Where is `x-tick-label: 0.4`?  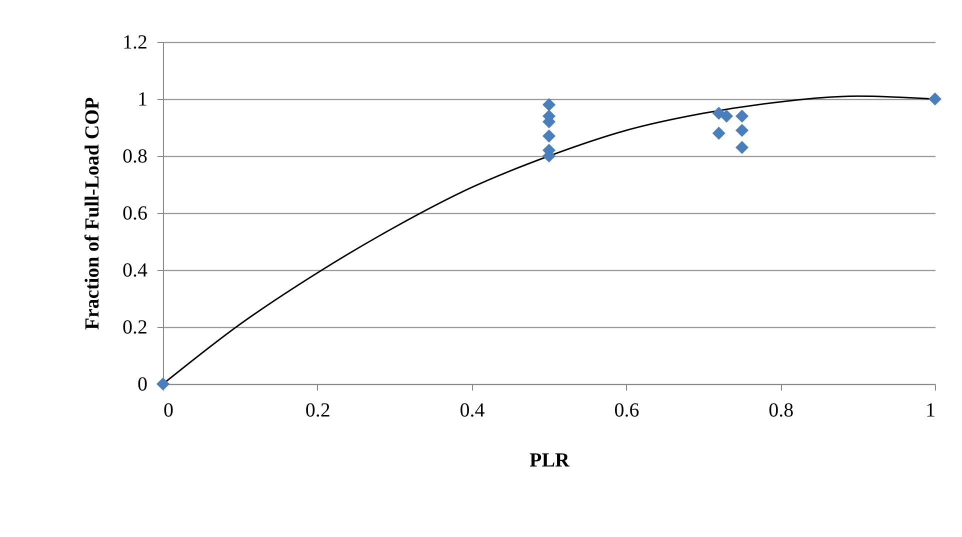
x-tick-label: 0.4 is located at coordinates (472, 411).